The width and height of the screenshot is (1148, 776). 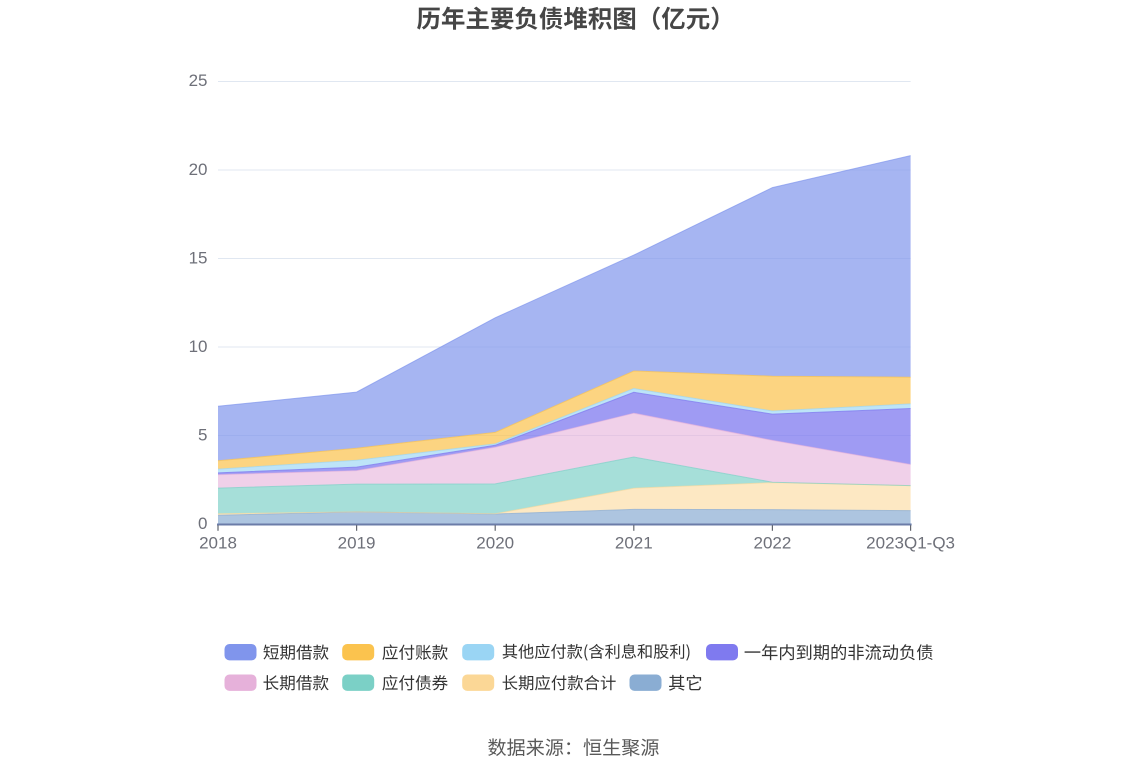 I want to click on svg-text: 0, so click(x=202, y=523).